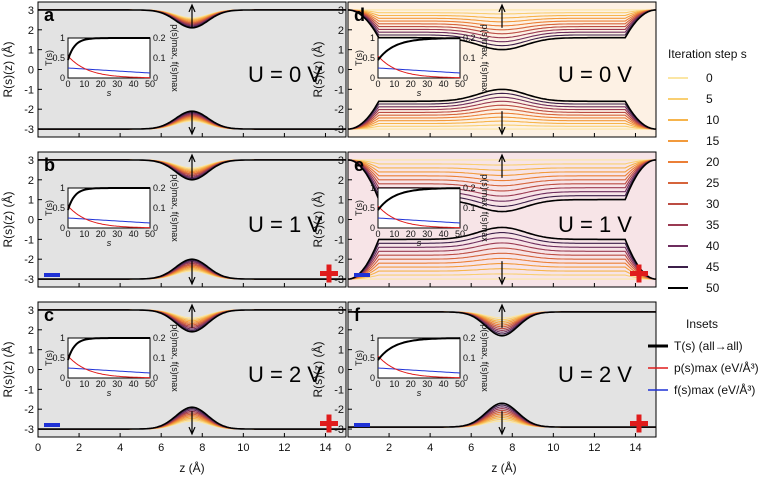  What do you see at coordinates (708, 346) in the screenshot?
I see `inset-legend-label: T(s) (all→all)` at bounding box center [708, 346].